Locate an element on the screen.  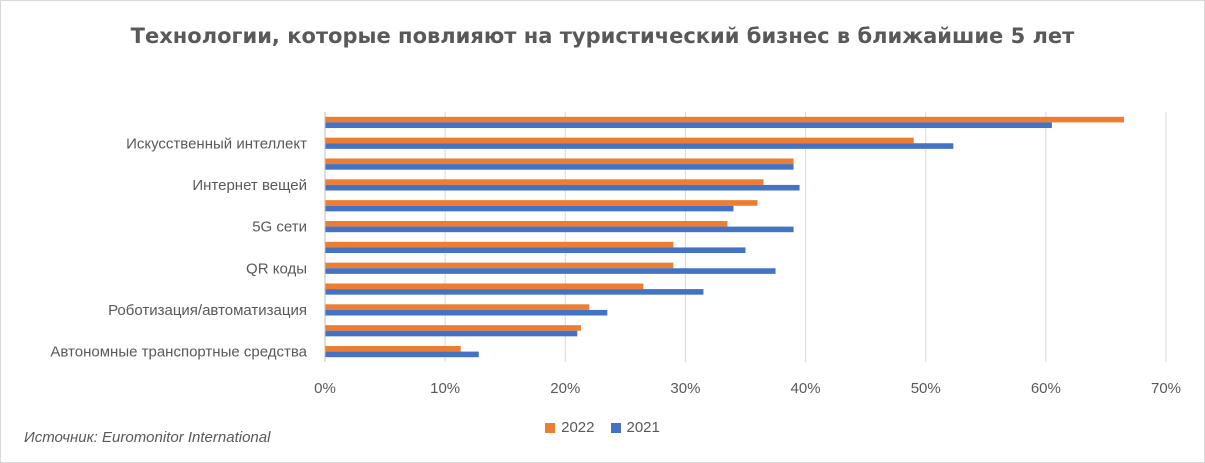
y-category-label-11: Автономные транспортные средства is located at coordinates (178, 352).